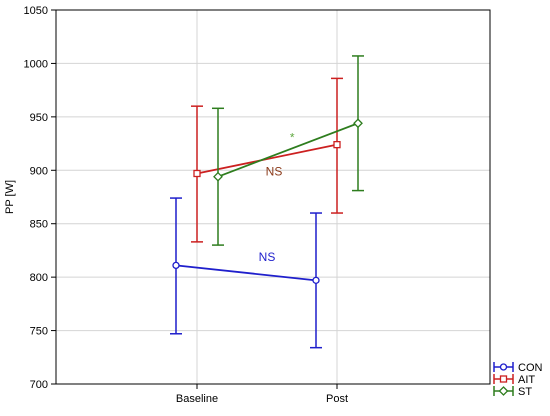 This screenshot has width=550, height=416. I want to click on annotations-layer: NS NS *, so click(277, 197).